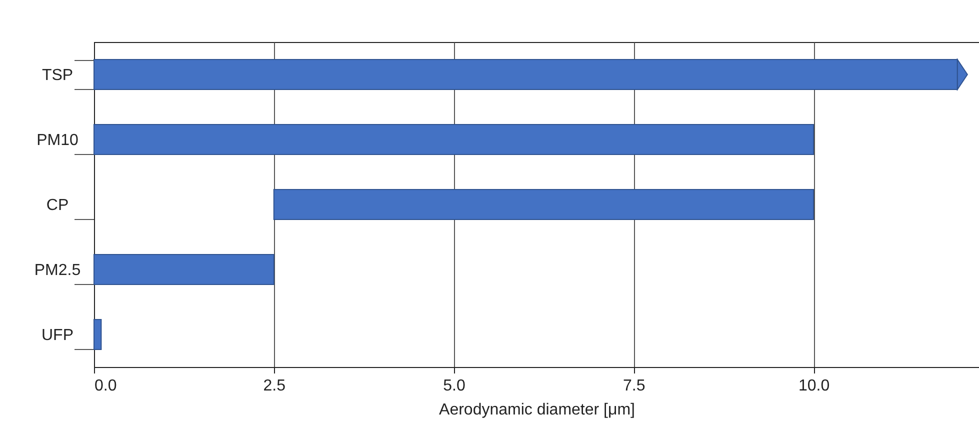  I want to click on y-tick-label: UFP, so click(58, 335).